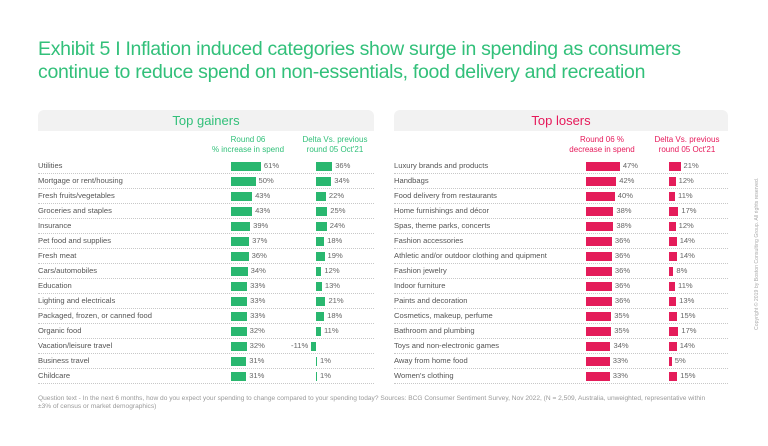 This screenshot has width=768, height=446. What do you see at coordinates (335, 255) in the screenshot?
I see `delta-value: 19%` at bounding box center [335, 255].